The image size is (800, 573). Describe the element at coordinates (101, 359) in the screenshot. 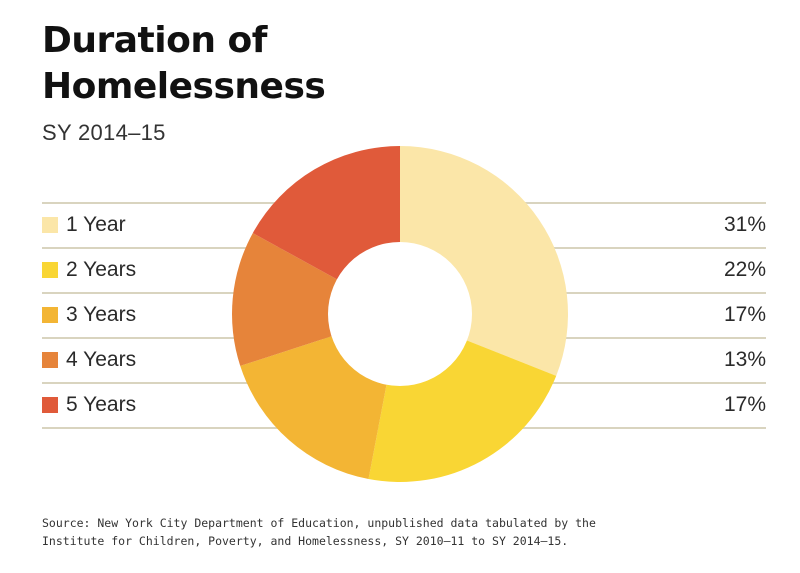

I see `legend-label: 4 Years` at that location.